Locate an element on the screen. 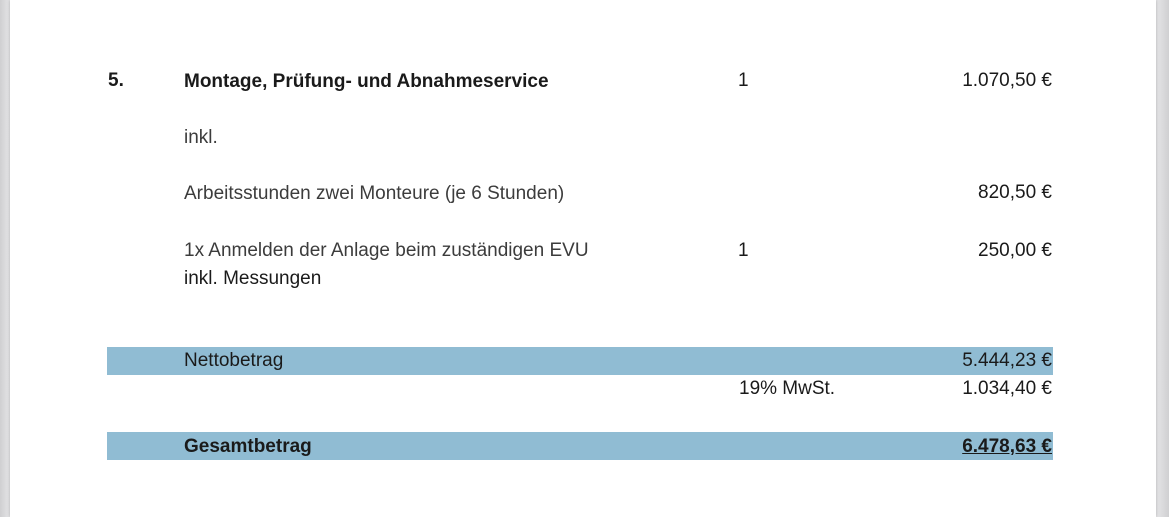 This screenshot has height=517, width=1169. item-title: Montage, Prüfung- und Abnahmeservice is located at coordinates (366, 81).